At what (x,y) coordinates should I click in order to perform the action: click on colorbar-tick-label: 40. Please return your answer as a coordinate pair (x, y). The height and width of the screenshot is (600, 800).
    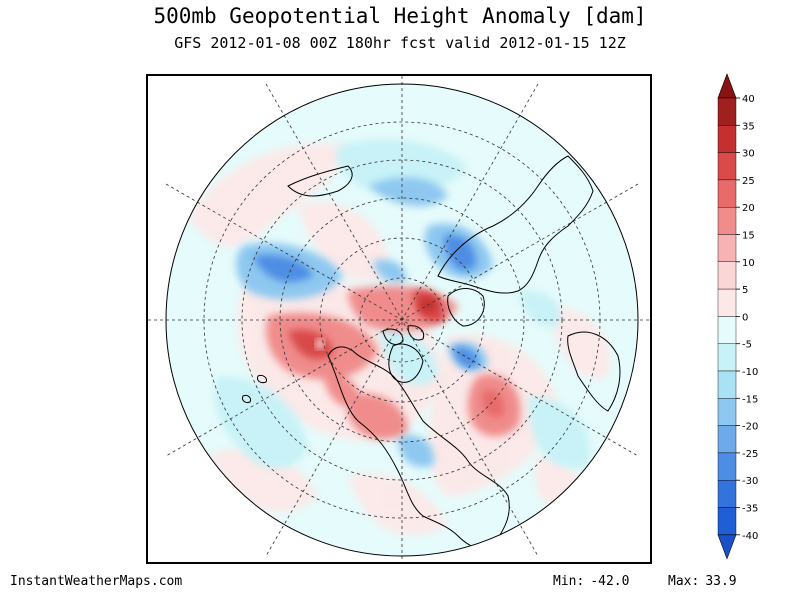
    Looking at the image, I should click on (748, 99).